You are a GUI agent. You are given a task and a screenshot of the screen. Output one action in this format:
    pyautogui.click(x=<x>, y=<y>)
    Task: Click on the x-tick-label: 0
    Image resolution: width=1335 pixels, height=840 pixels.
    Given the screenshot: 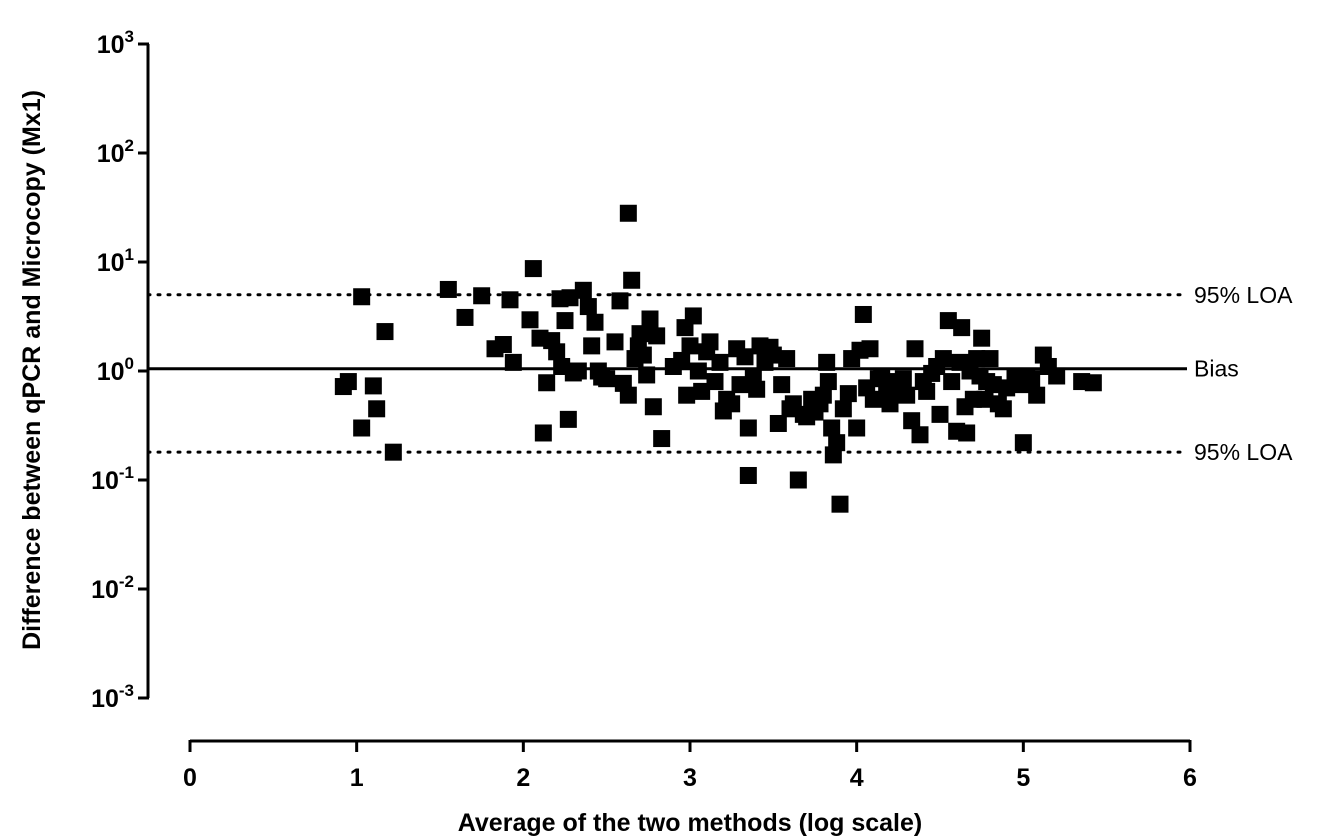 What is the action you would take?
    pyautogui.click(x=190, y=778)
    